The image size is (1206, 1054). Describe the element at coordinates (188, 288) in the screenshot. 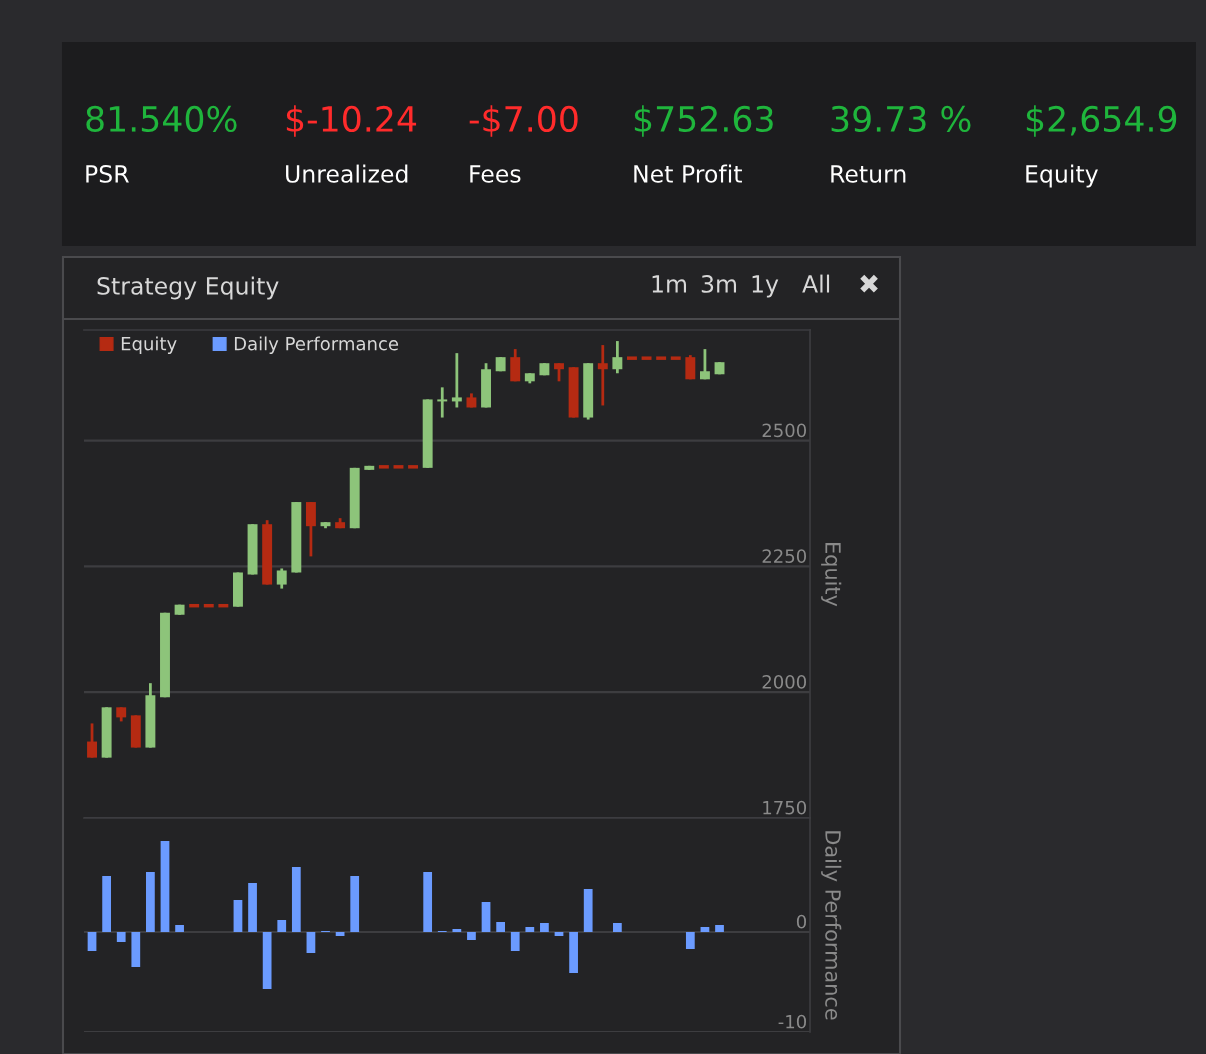

I see `chart-title: Strategy Equity` at that location.